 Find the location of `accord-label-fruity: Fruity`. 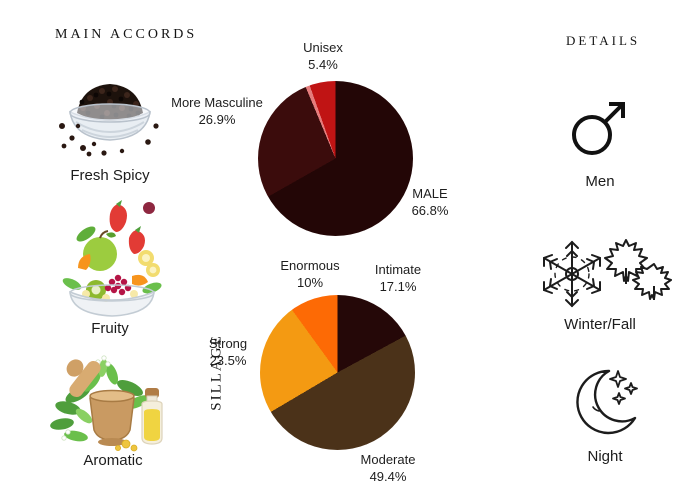

accord-label-fruity: Fruity is located at coordinates (110, 328).